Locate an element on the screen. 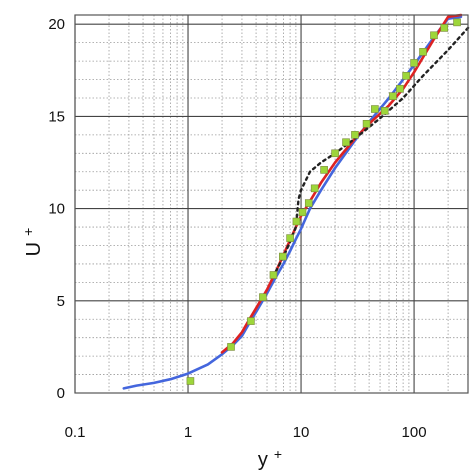 This screenshot has height=474, width=474. y-axis-label-sup: + is located at coordinates (28, 232).